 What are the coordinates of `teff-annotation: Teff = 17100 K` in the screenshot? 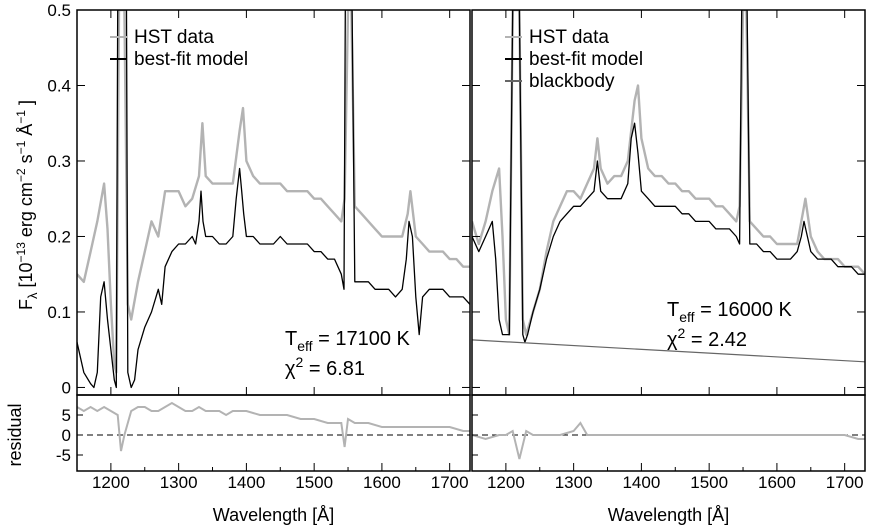 It's located at (347, 341).